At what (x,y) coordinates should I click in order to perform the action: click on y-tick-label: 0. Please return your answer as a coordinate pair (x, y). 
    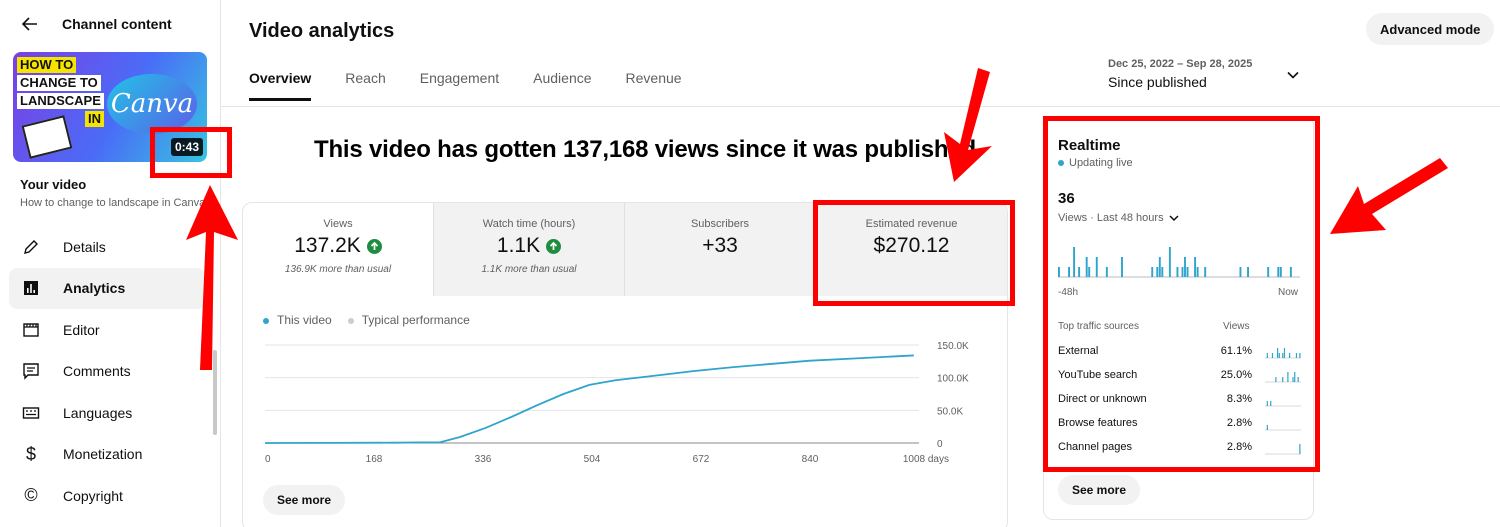
    Looking at the image, I should click on (940, 444).